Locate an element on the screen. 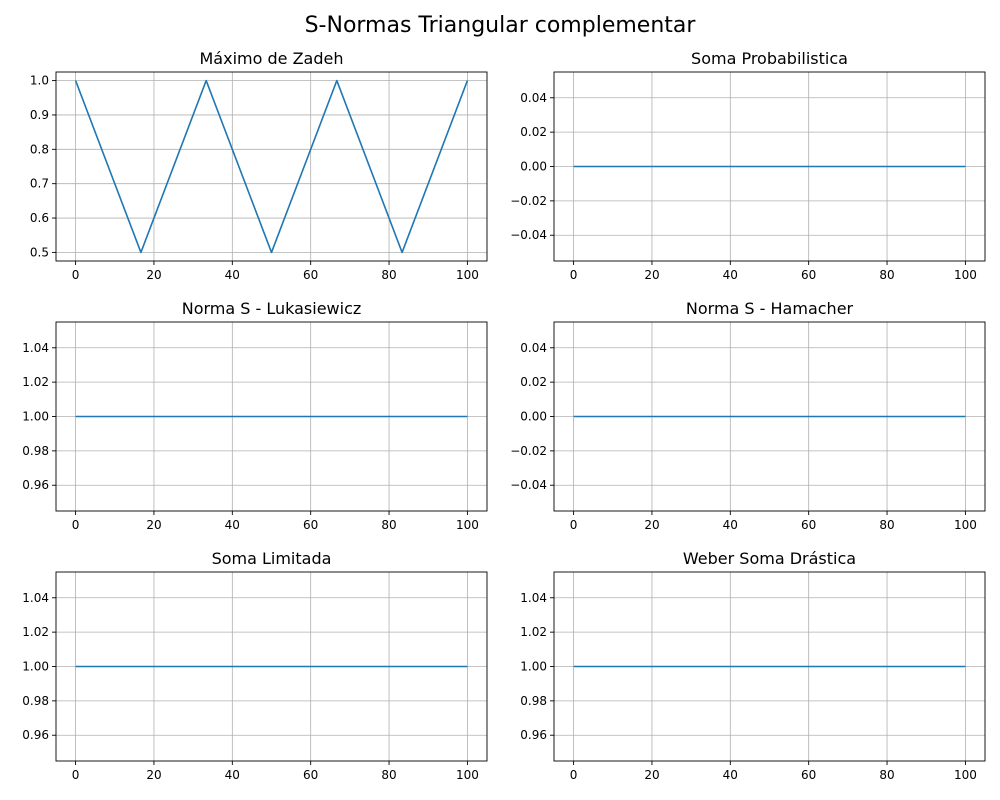 This screenshot has width=1000, height=800. y-tick-label: 0.9 is located at coordinates (39, 115).